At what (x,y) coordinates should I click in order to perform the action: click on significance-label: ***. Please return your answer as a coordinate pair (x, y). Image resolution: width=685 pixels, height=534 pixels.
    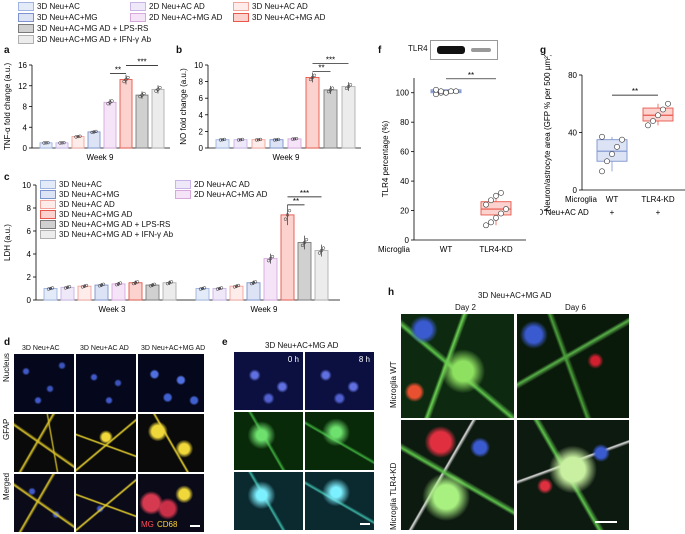
    Looking at the image, I should click on (330, 59).